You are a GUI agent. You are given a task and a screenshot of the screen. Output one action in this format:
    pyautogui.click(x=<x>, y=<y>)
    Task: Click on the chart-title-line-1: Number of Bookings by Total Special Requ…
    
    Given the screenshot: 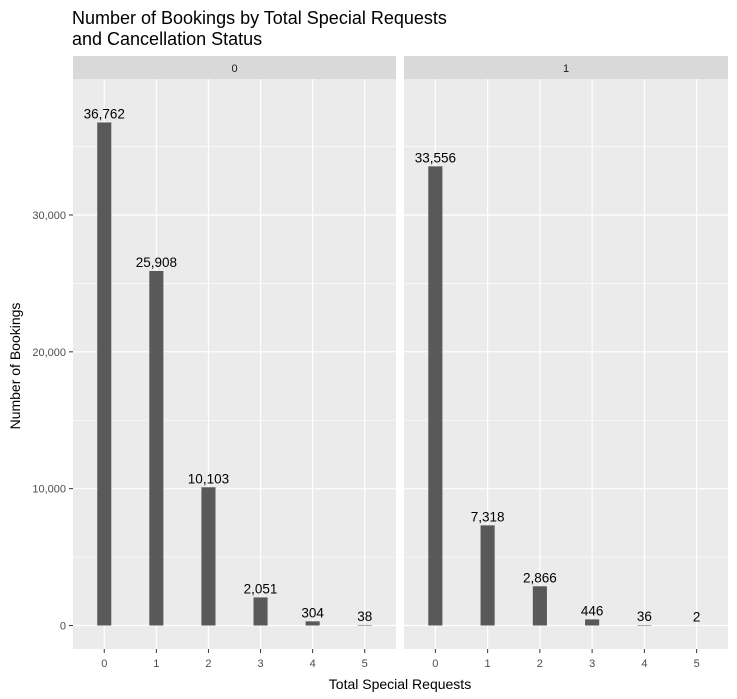 What is the action you would take?
    pyautogui.click(x=259, y=18)
    